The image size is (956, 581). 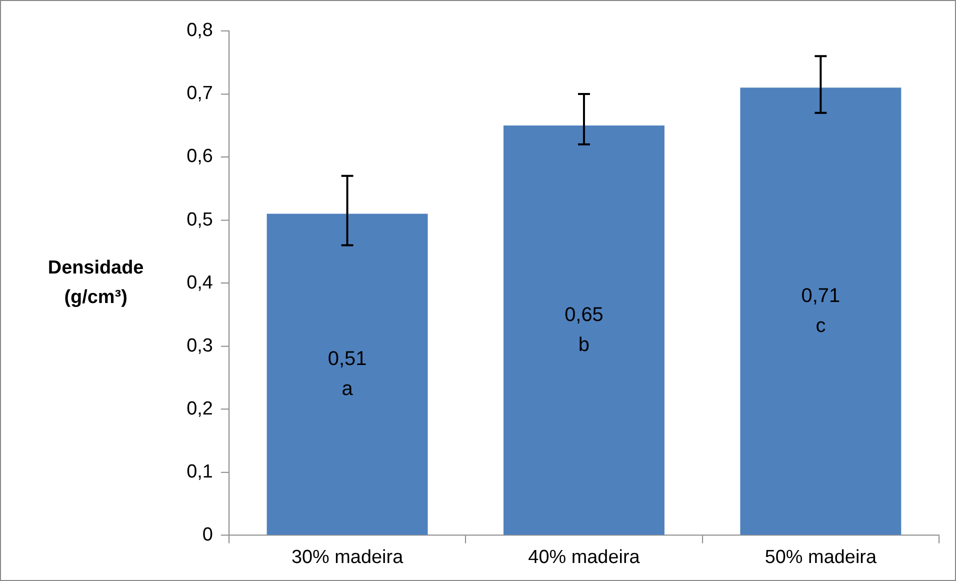 What do you see at coordinates (199, 472) in the screenshot?
I see `y-tick-label: 0,1` at bounding box center [199, 472].